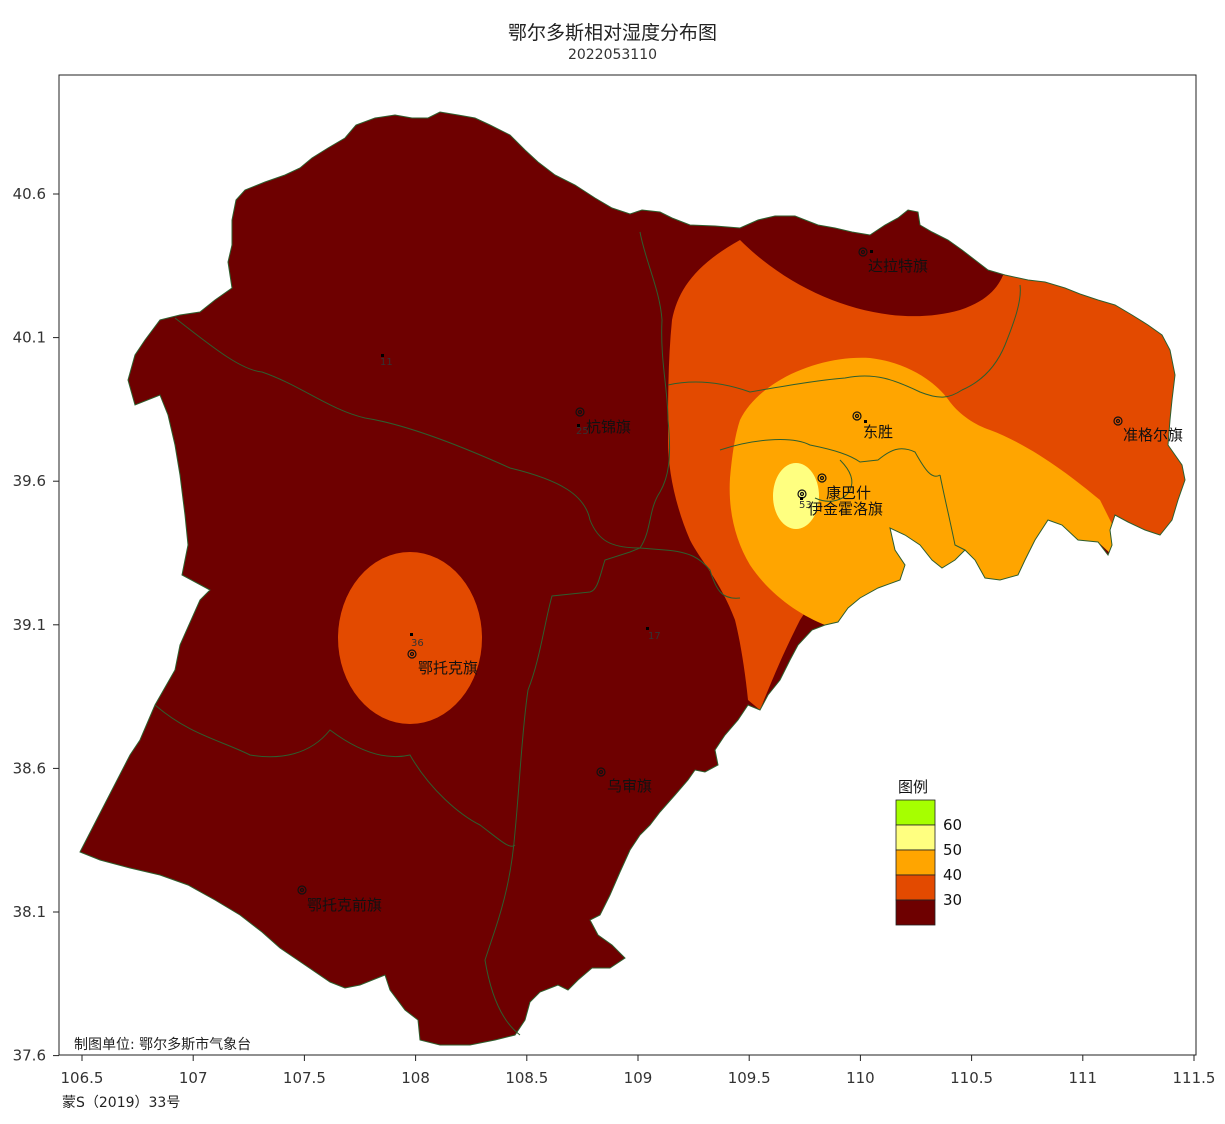  What do you see at coordinates (411, 634) in the screenshot?
I see `obs-point-v36` at bounding box center [411, 634].